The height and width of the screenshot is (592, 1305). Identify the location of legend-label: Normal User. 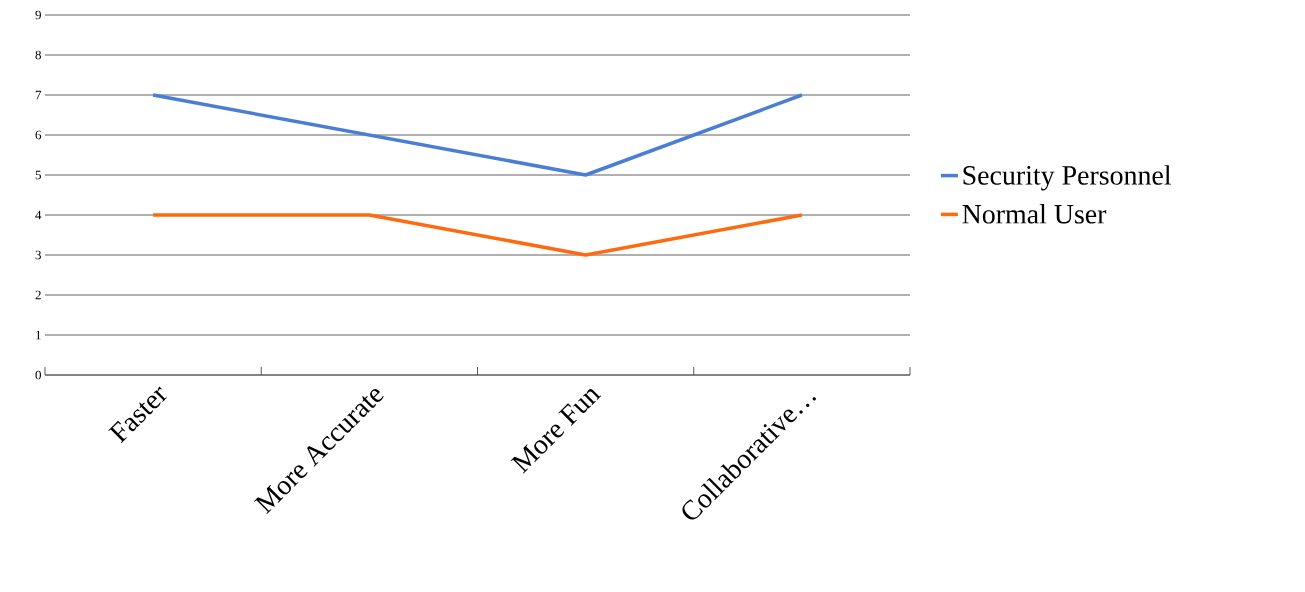
(1034, 213).